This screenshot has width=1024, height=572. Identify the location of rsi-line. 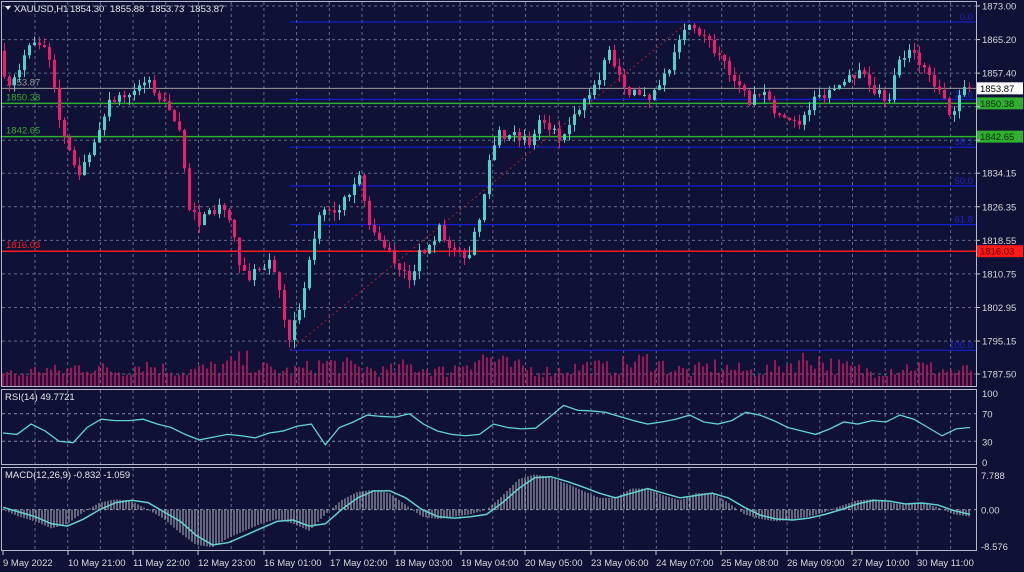
(486, 425).